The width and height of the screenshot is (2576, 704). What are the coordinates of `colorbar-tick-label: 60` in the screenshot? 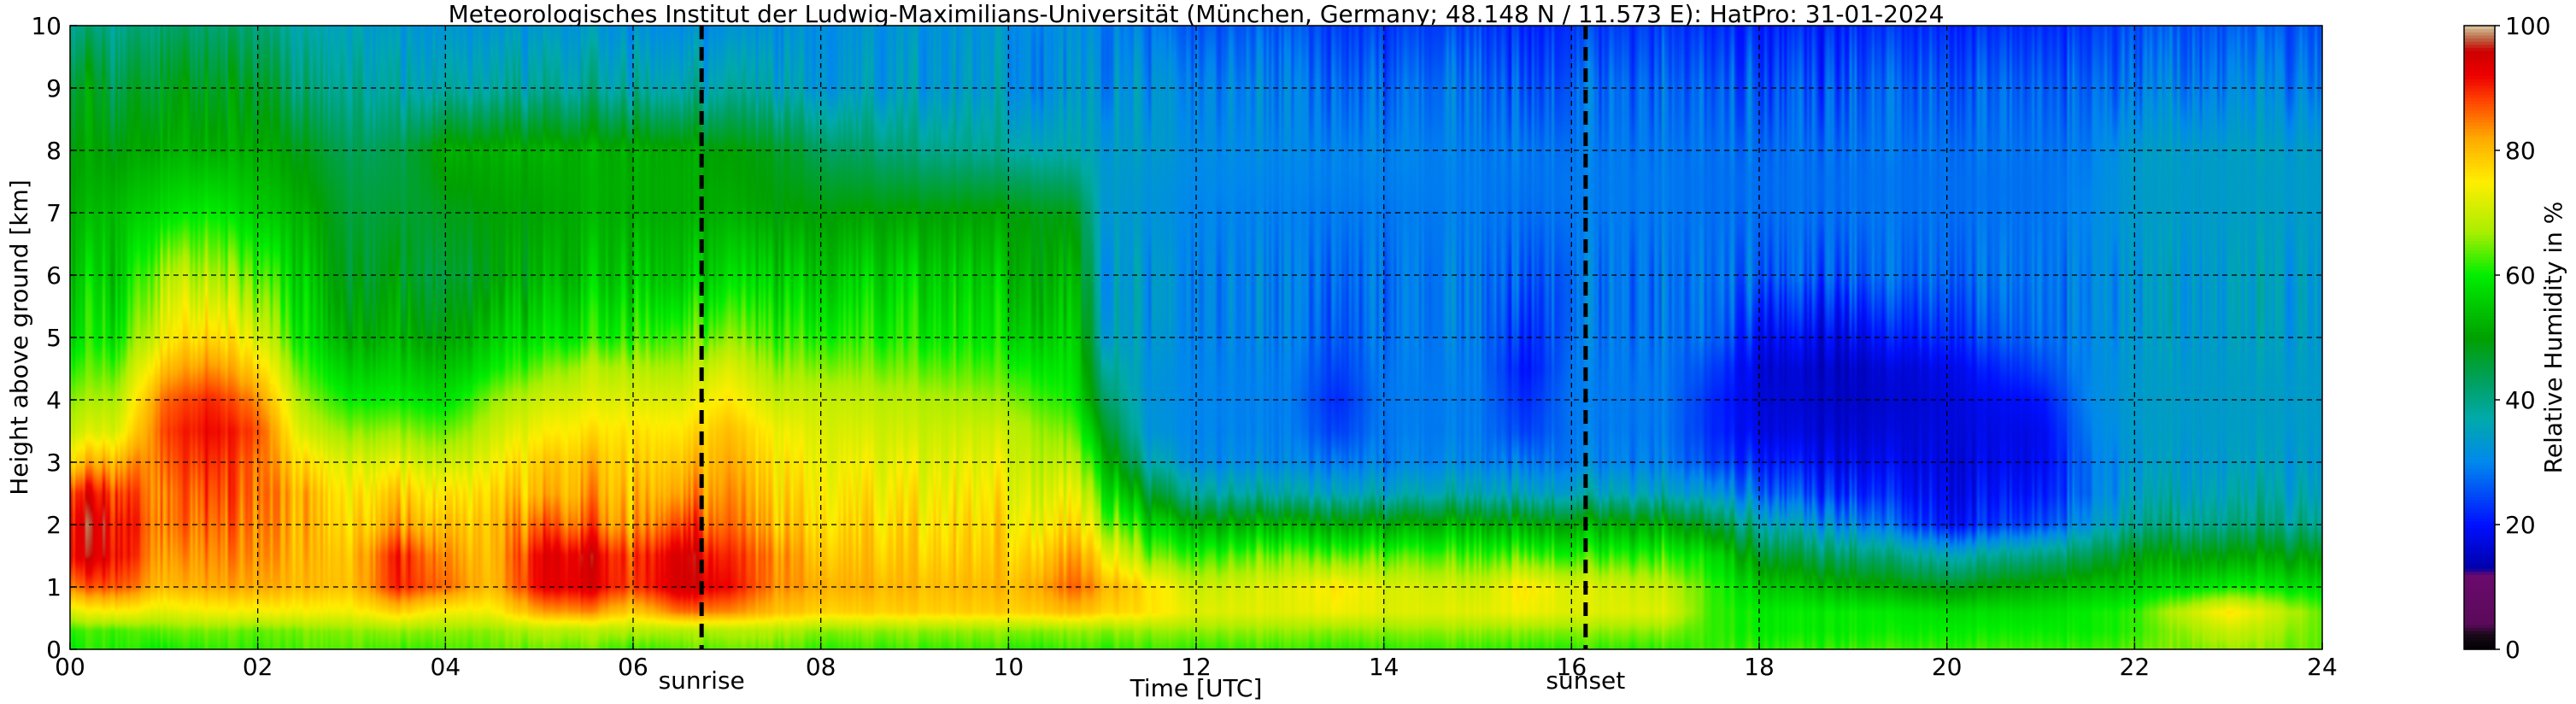 It's located at (2520, 275).